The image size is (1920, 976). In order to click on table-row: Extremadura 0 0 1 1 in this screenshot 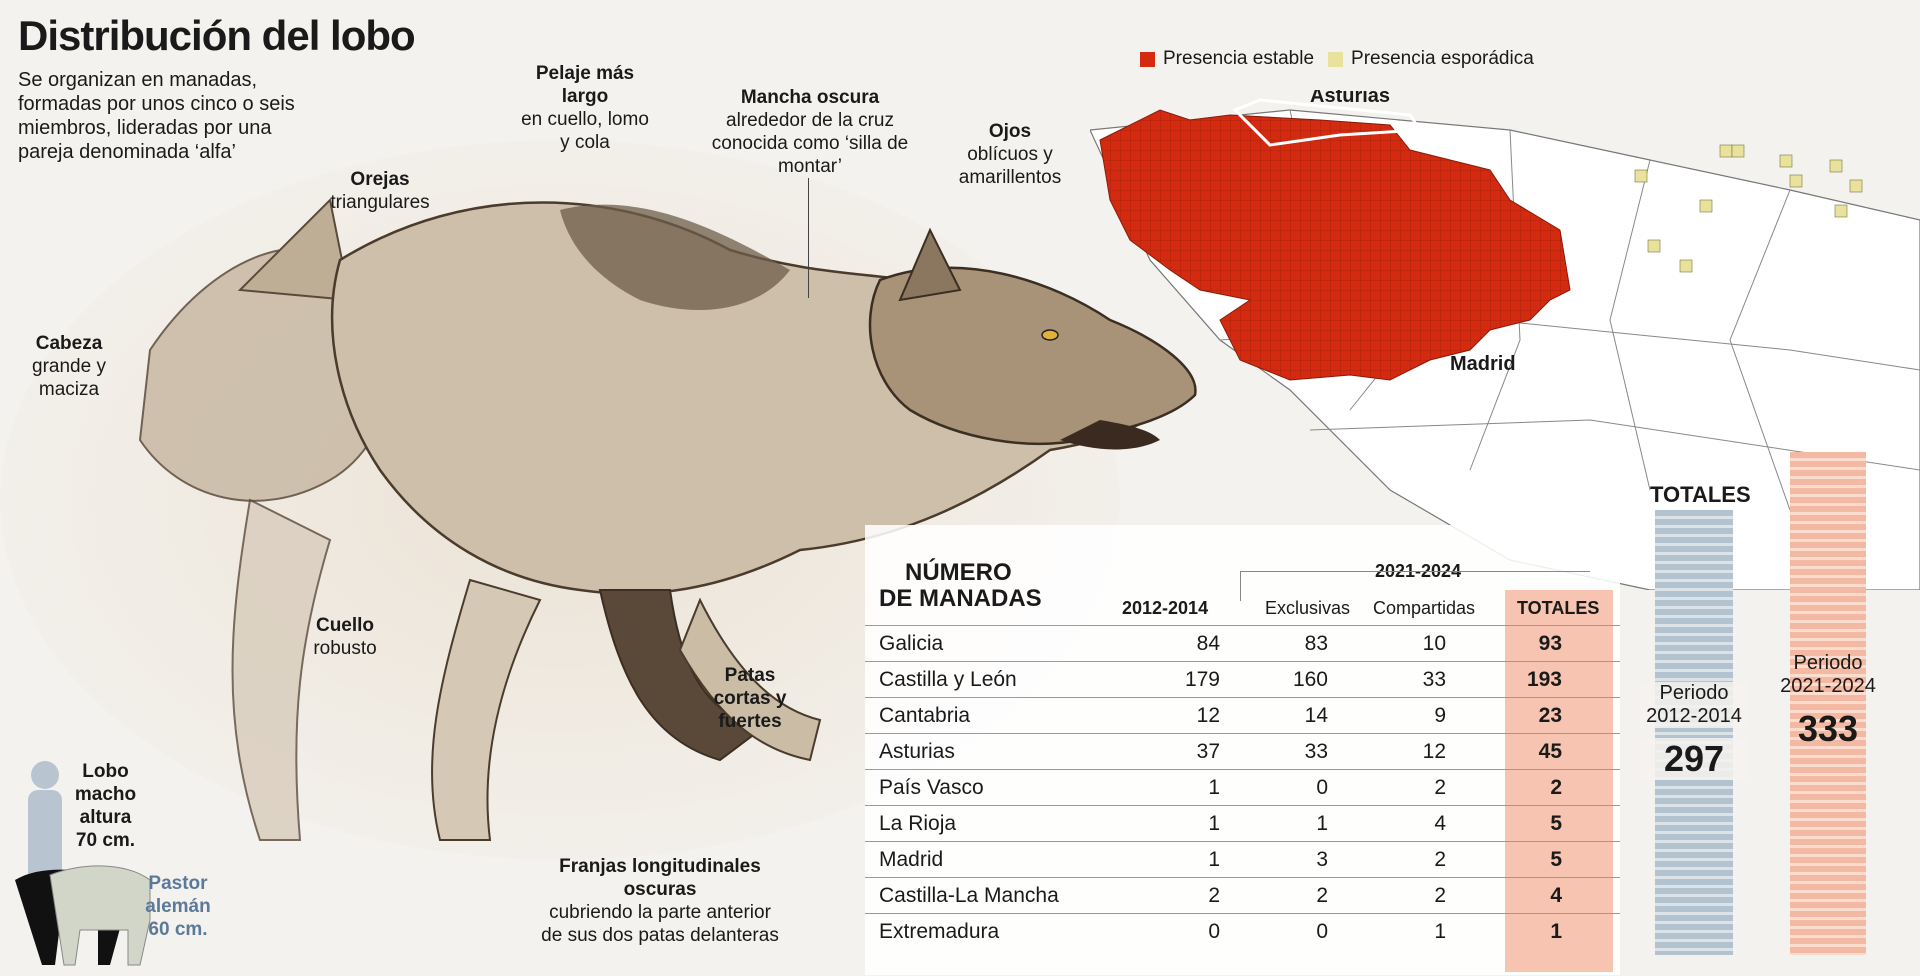, I will do `click(1242, 931)`.